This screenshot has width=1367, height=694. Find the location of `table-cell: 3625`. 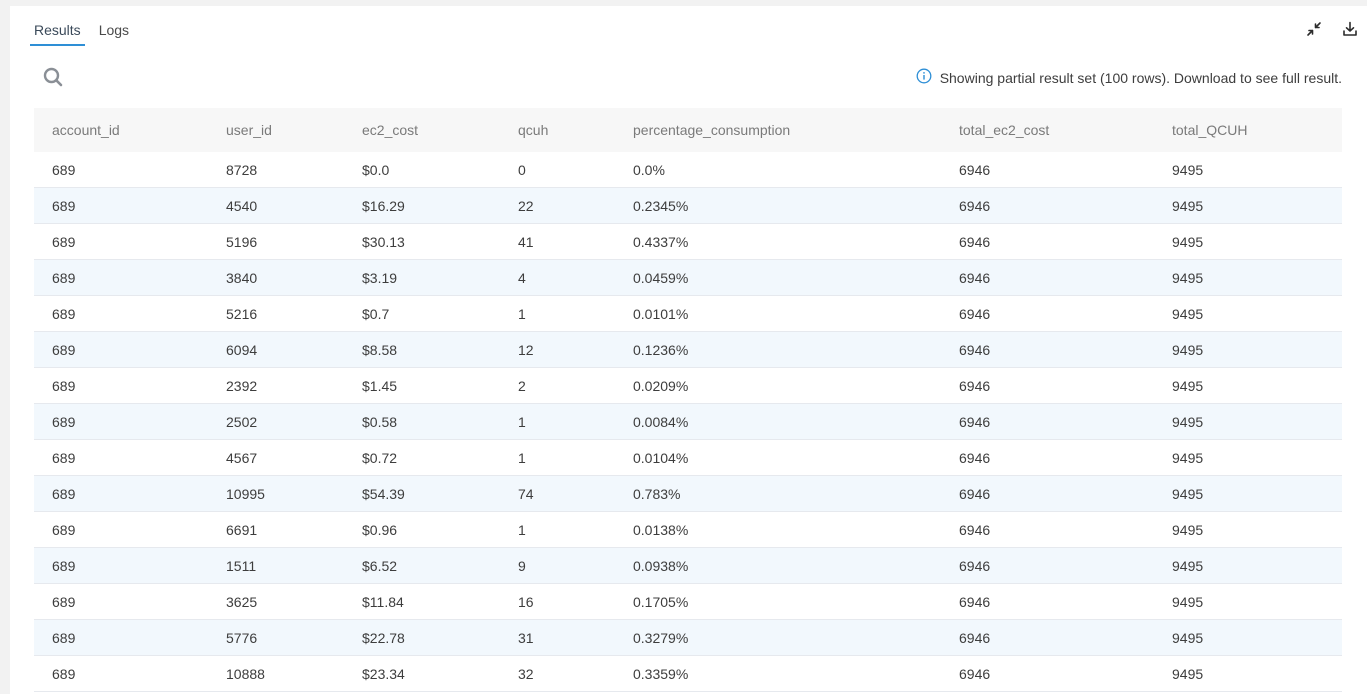

table-cell: 3625 is located at coordinates (242, 601).